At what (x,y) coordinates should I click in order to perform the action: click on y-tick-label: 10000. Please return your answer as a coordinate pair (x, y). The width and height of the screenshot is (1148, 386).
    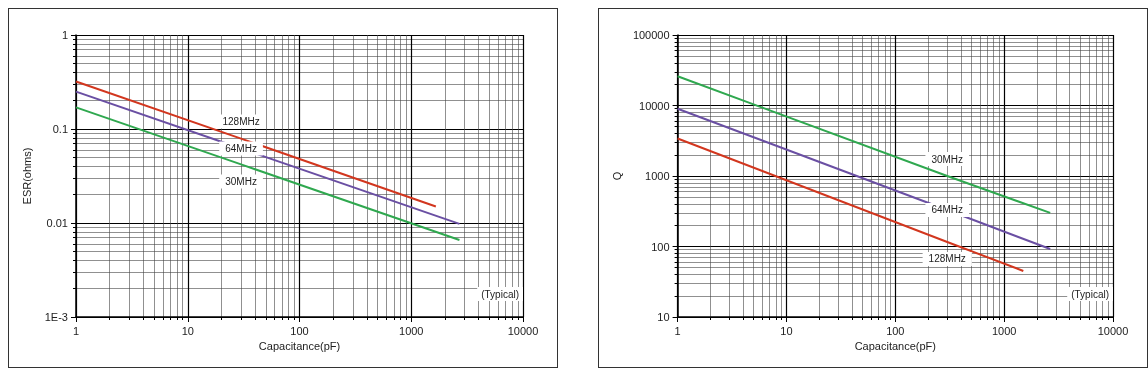
    Looking at the image, I should click on (654, 105).